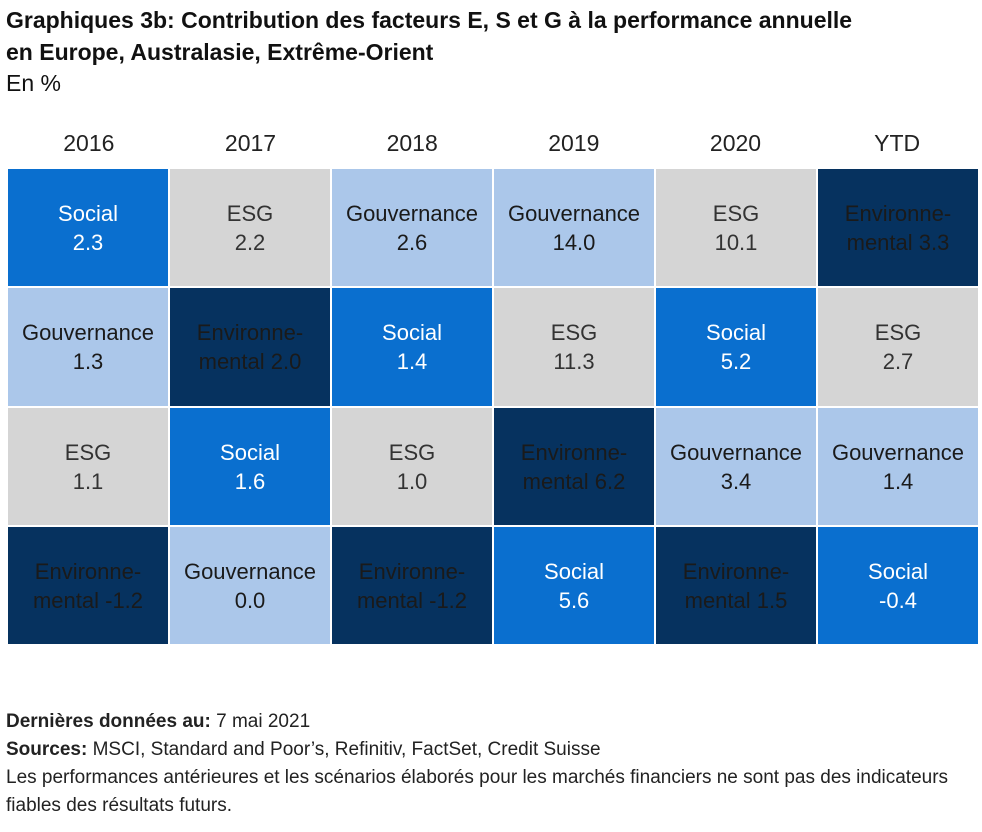 Image resolution: width=982 pixels, height=832 pixels. I want to click on table-cell-gouvernance: Gouvernance 1.3, so click(88, 347).